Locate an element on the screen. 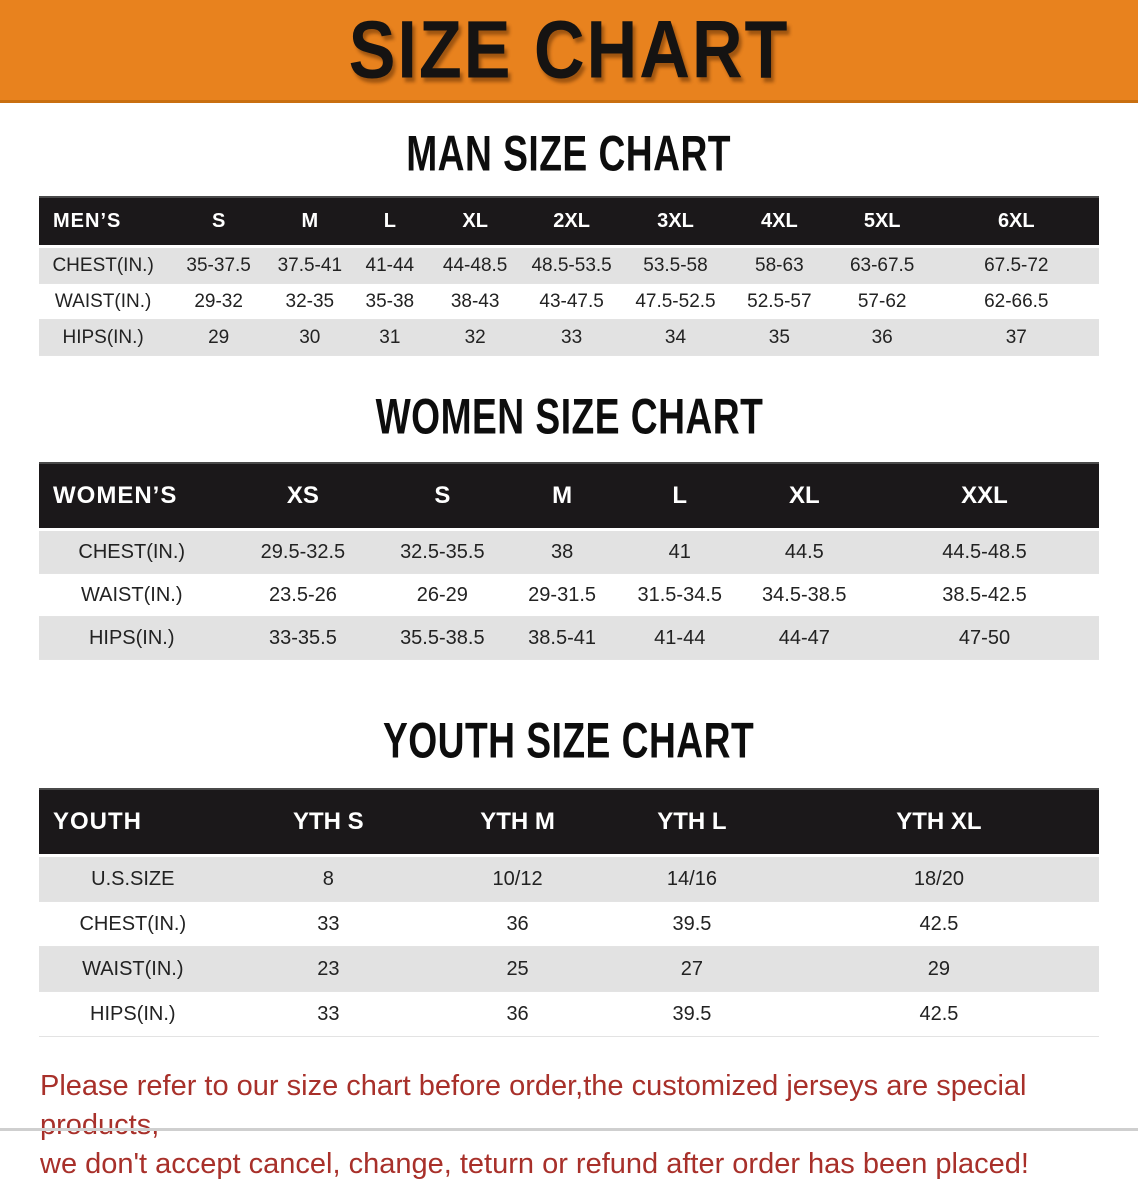 The width and height of the screenshot is (1138, 1184). cell: 32 is located at coordinates (475, 338).